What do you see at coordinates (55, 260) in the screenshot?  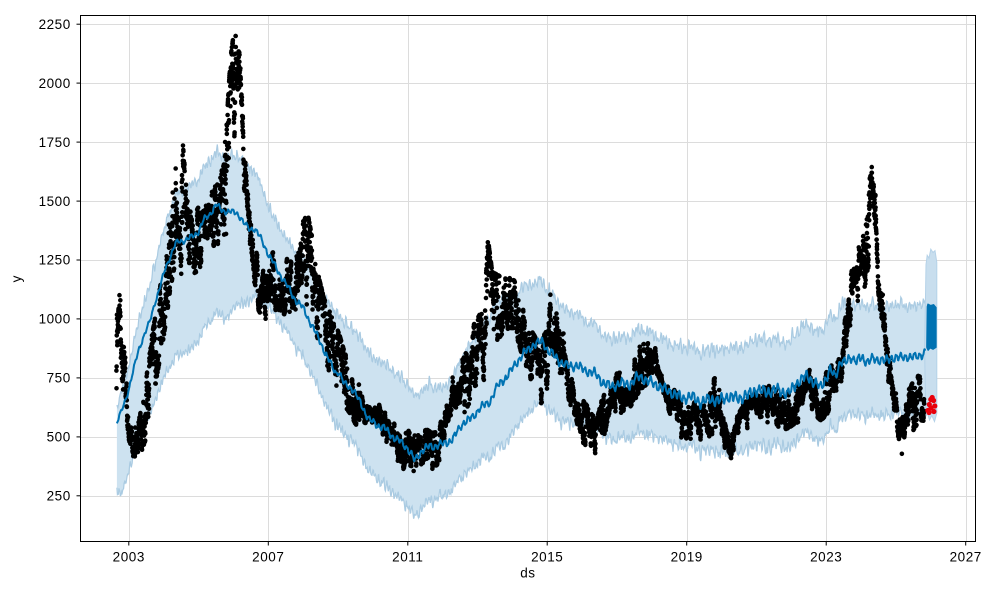 I see `svg-text: 1250` at bounding box center [55, 260].